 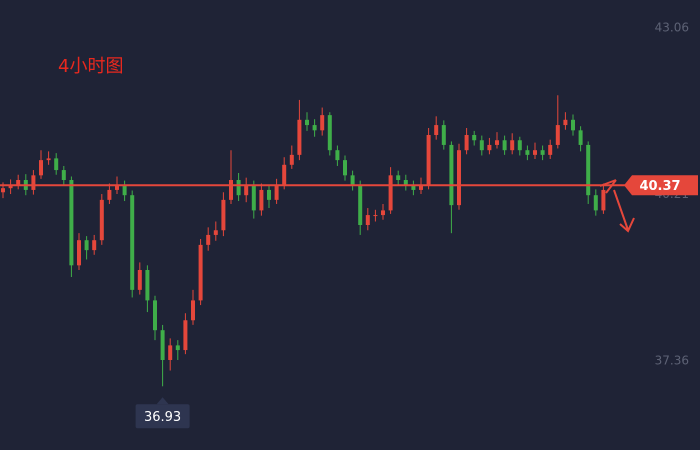 What do you see at coordinates (672, 361) in the screenshot?
I see `y-tick-label: 37.36` at bounding box center [672, 361].